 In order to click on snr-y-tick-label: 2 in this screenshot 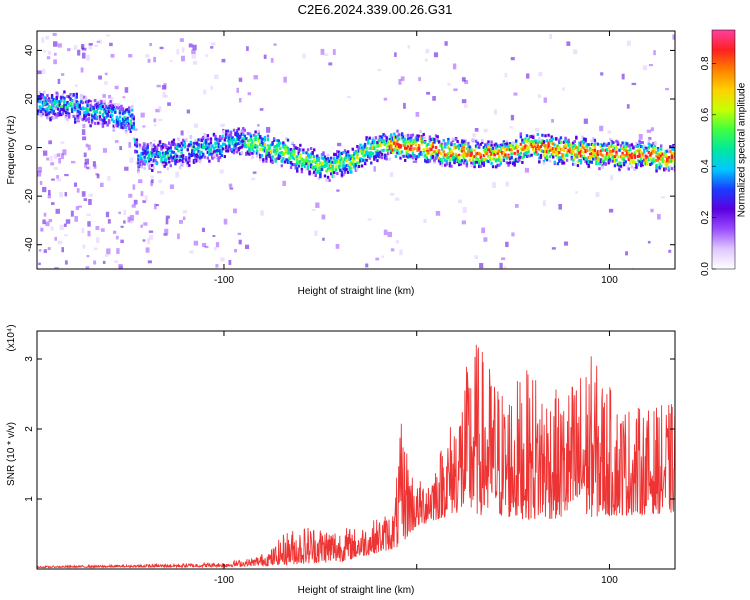, I will do `click(29, 429)`.